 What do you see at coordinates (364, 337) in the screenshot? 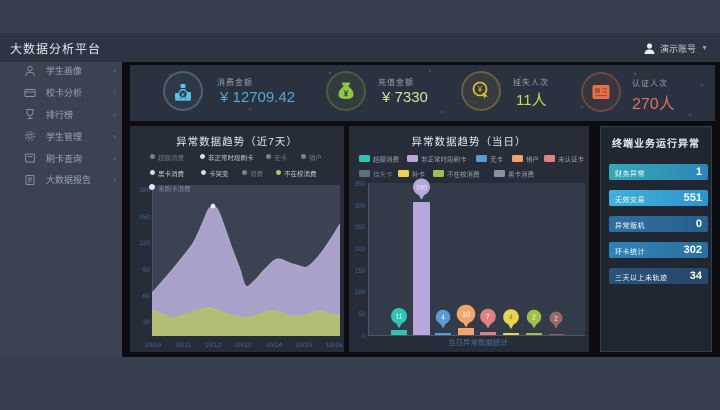
I see `svg-text: 0` at bounding box center [364, 337].